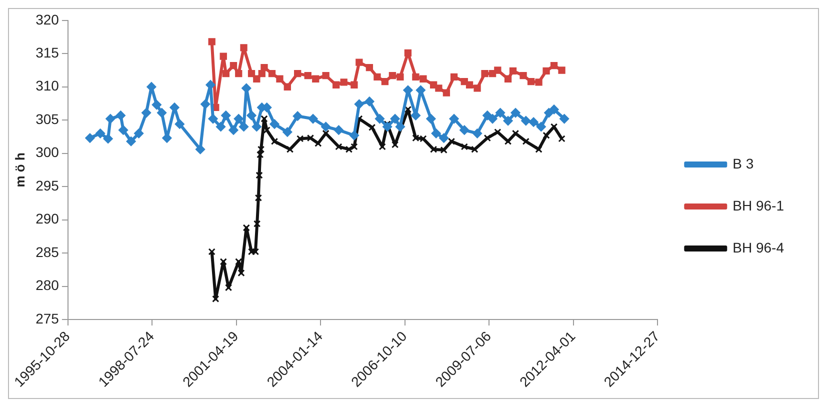  I want to click on y-tick-label: 275, so click(48, 318).